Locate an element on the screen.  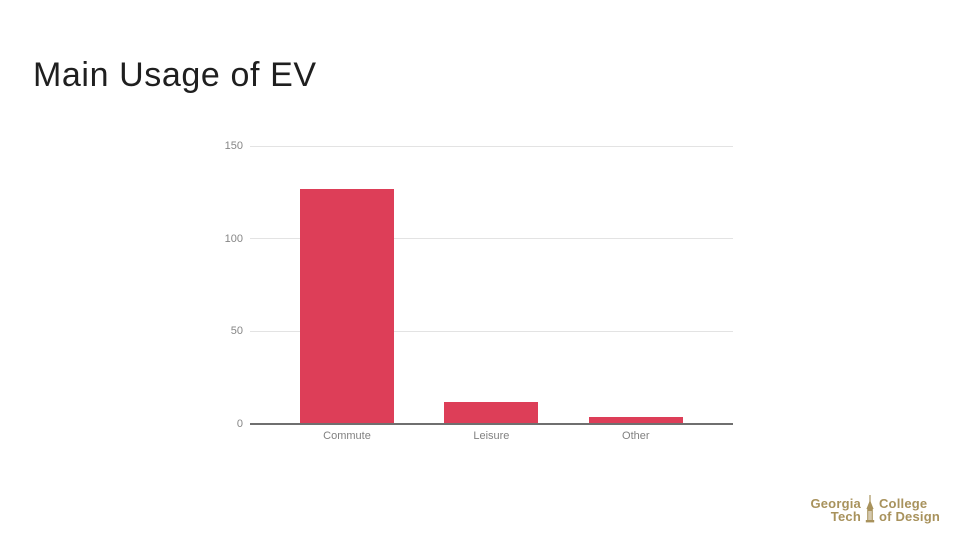
logo-text-college-of-design: College of Design is located at coordinates (909, 510).